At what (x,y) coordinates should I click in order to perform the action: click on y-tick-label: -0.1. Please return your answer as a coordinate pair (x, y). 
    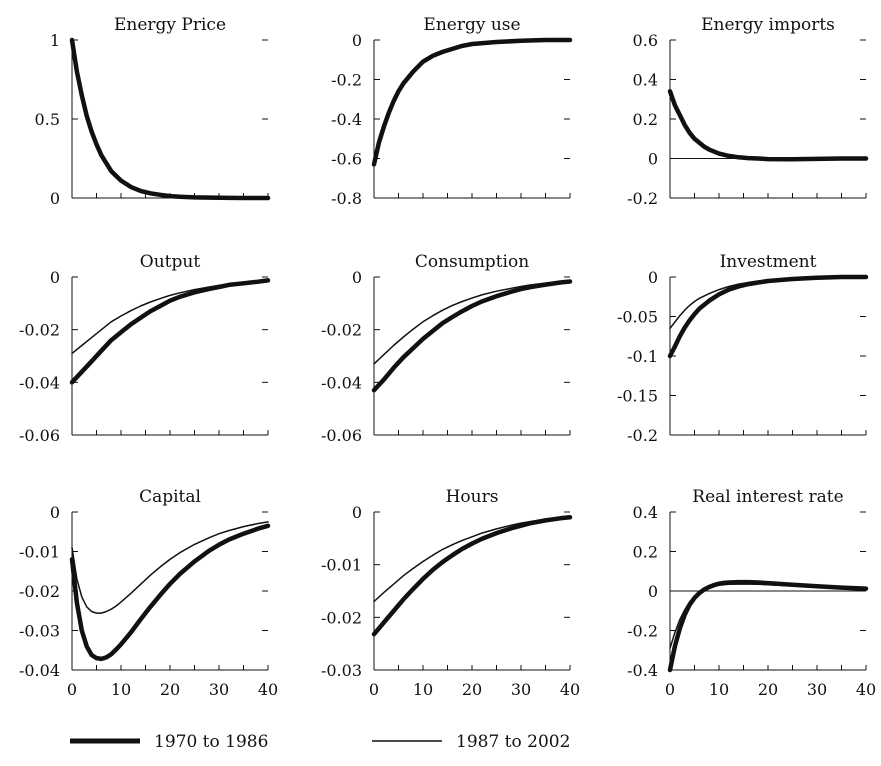
    Looking at the image, I should click on (642, 356).